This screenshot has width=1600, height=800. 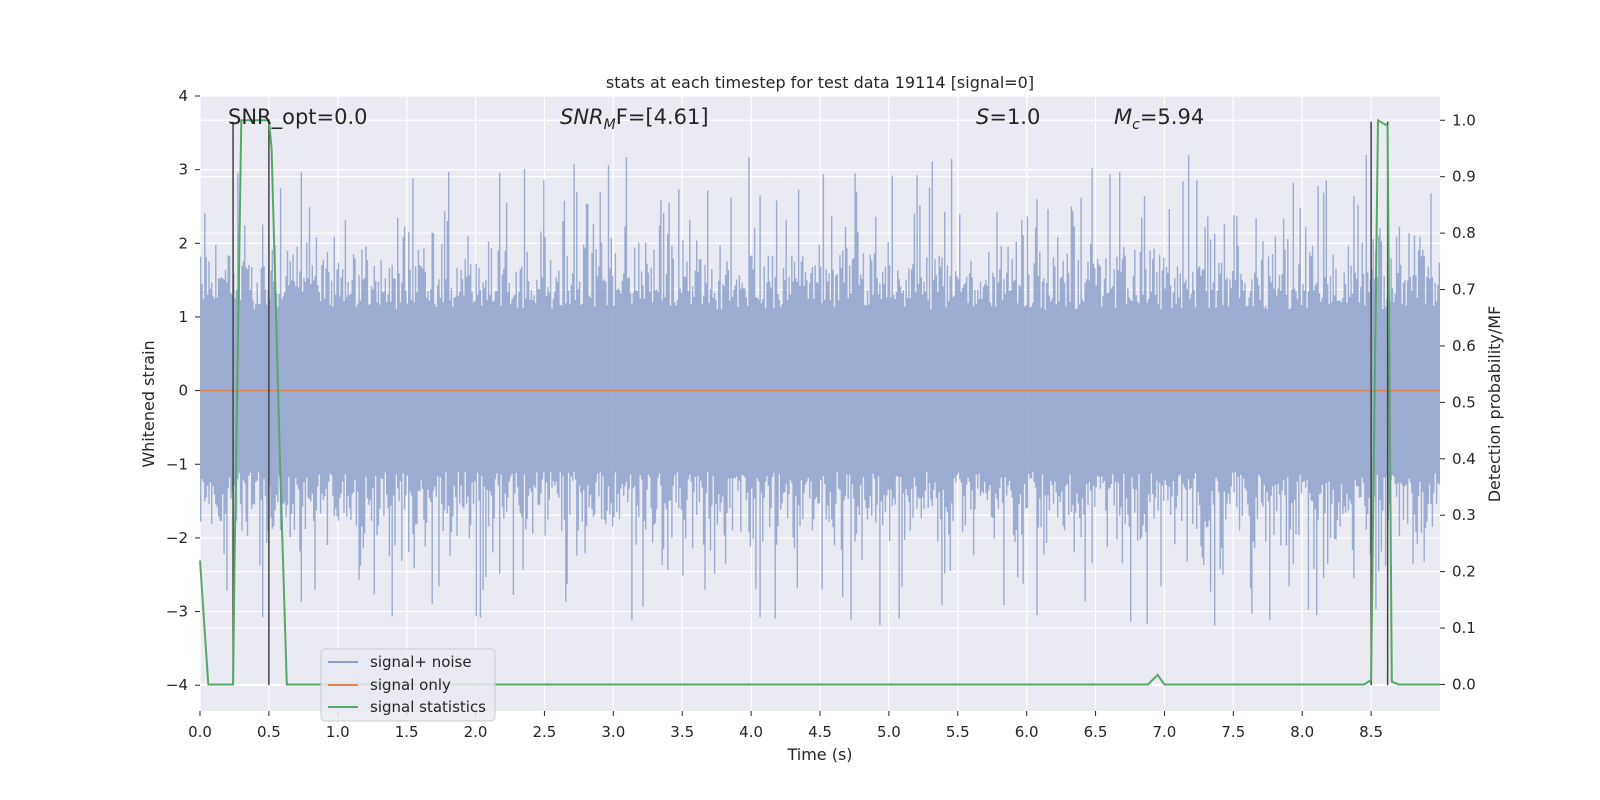 What do you see at coordinates (1464, 459) in the screenshot?
I see `y-right-tick-label: 0.4` at bounding box center [1464, 459].